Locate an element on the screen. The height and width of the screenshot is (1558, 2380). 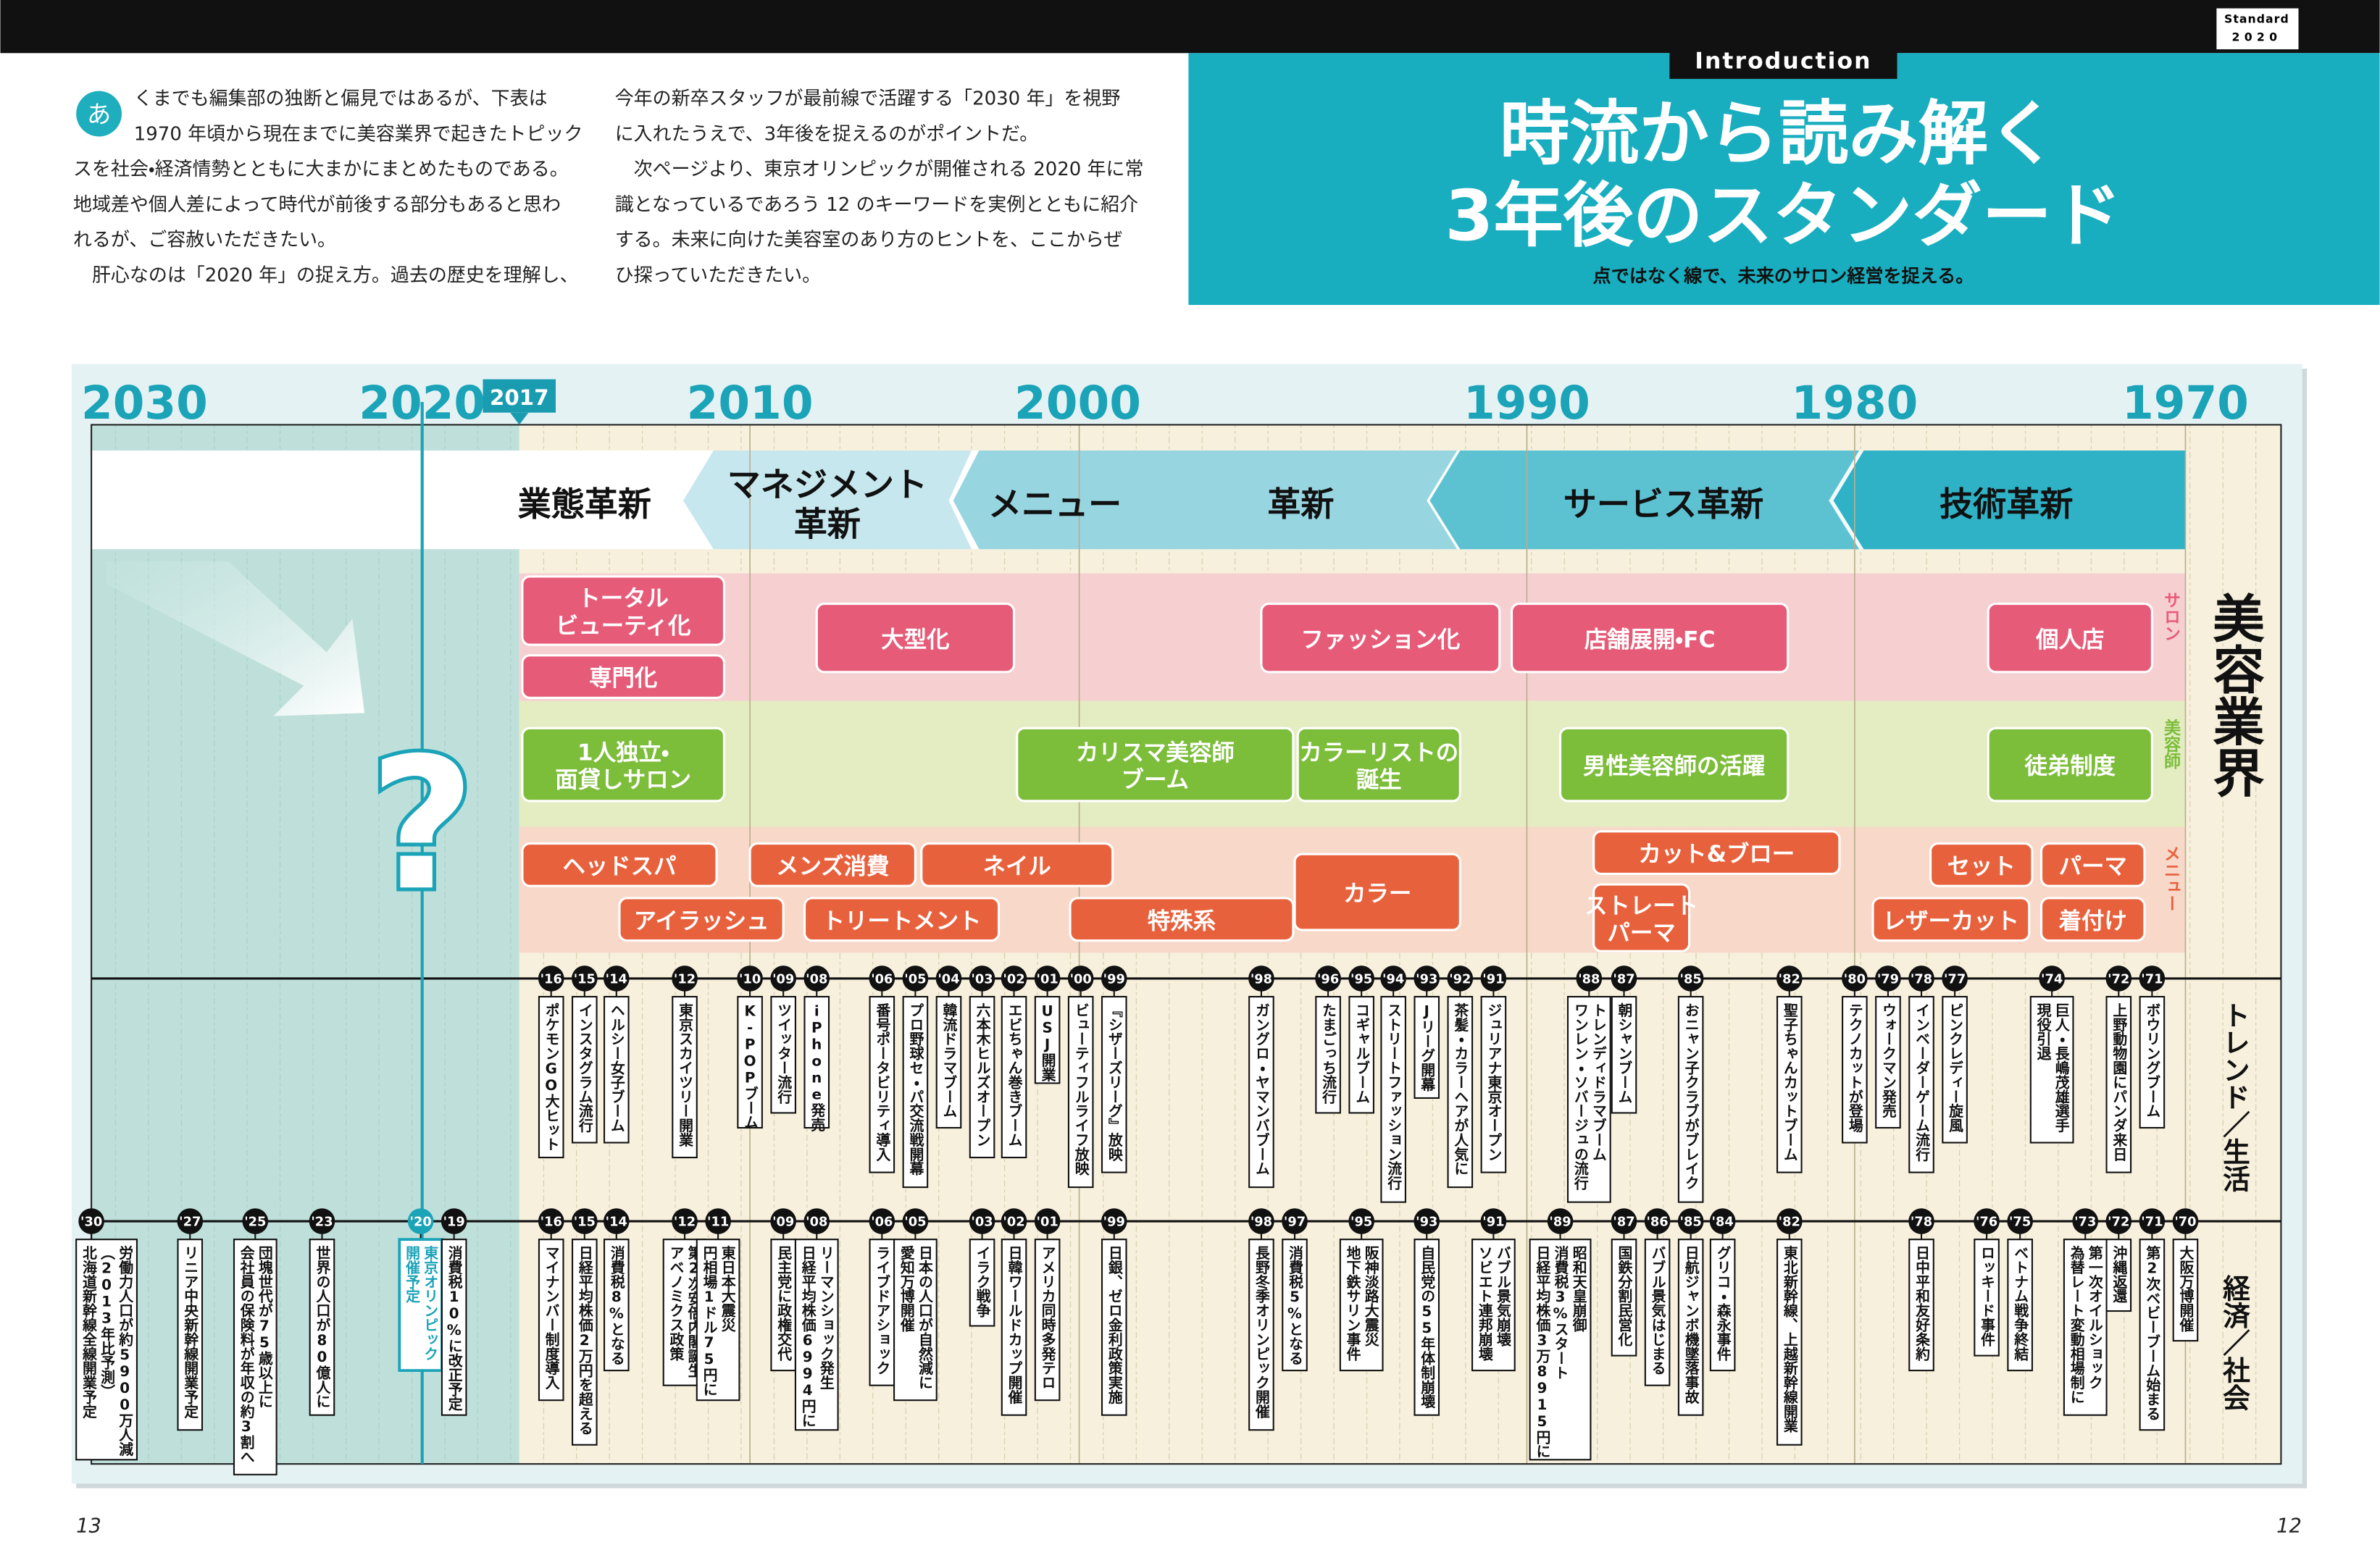
topic-label: 個人店 is located at coordinates (2069, 640).